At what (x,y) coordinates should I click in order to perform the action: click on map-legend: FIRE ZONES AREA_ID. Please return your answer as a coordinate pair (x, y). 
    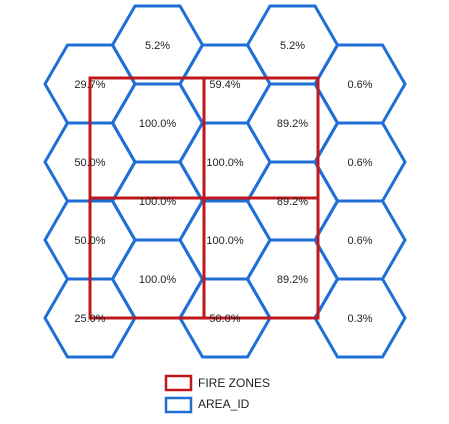
    Looking at the image, I should click on (217, 394).